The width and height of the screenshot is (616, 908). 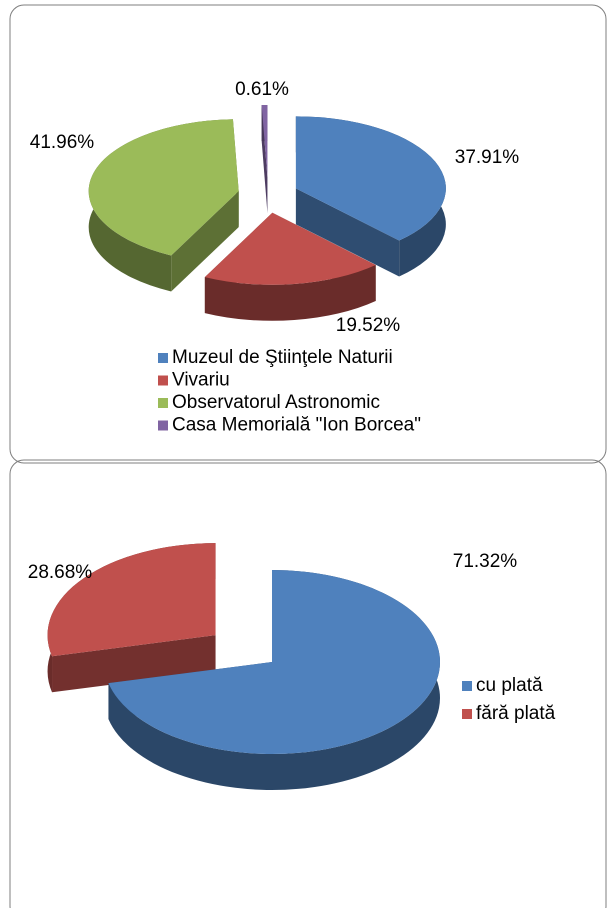 What do you see at coordinates (62, 142) in the screenshot?
I see `data-label: 41.96%` at bounding box center [62, 142].